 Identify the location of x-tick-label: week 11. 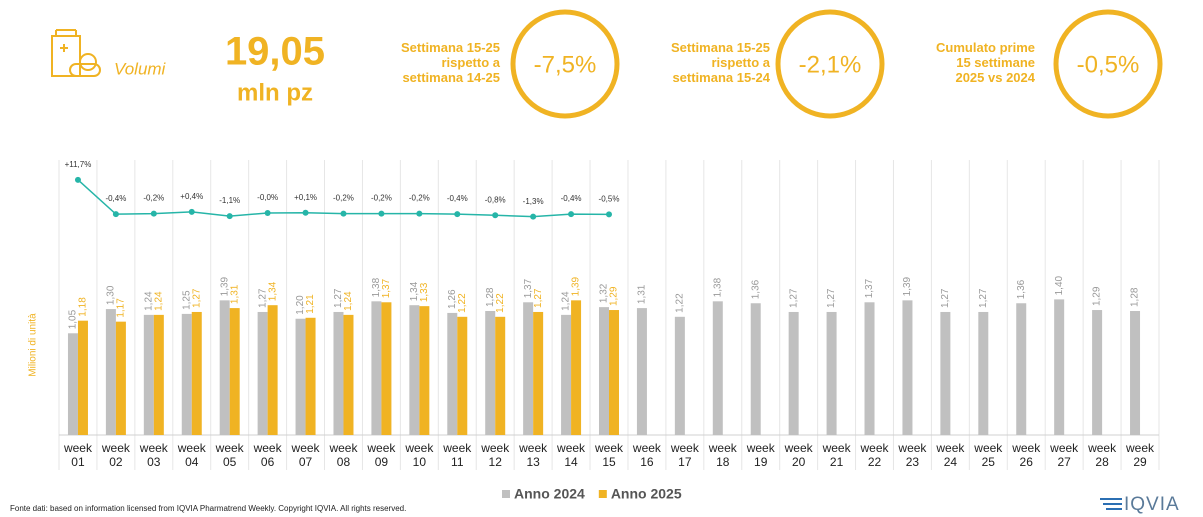
(457, 455).